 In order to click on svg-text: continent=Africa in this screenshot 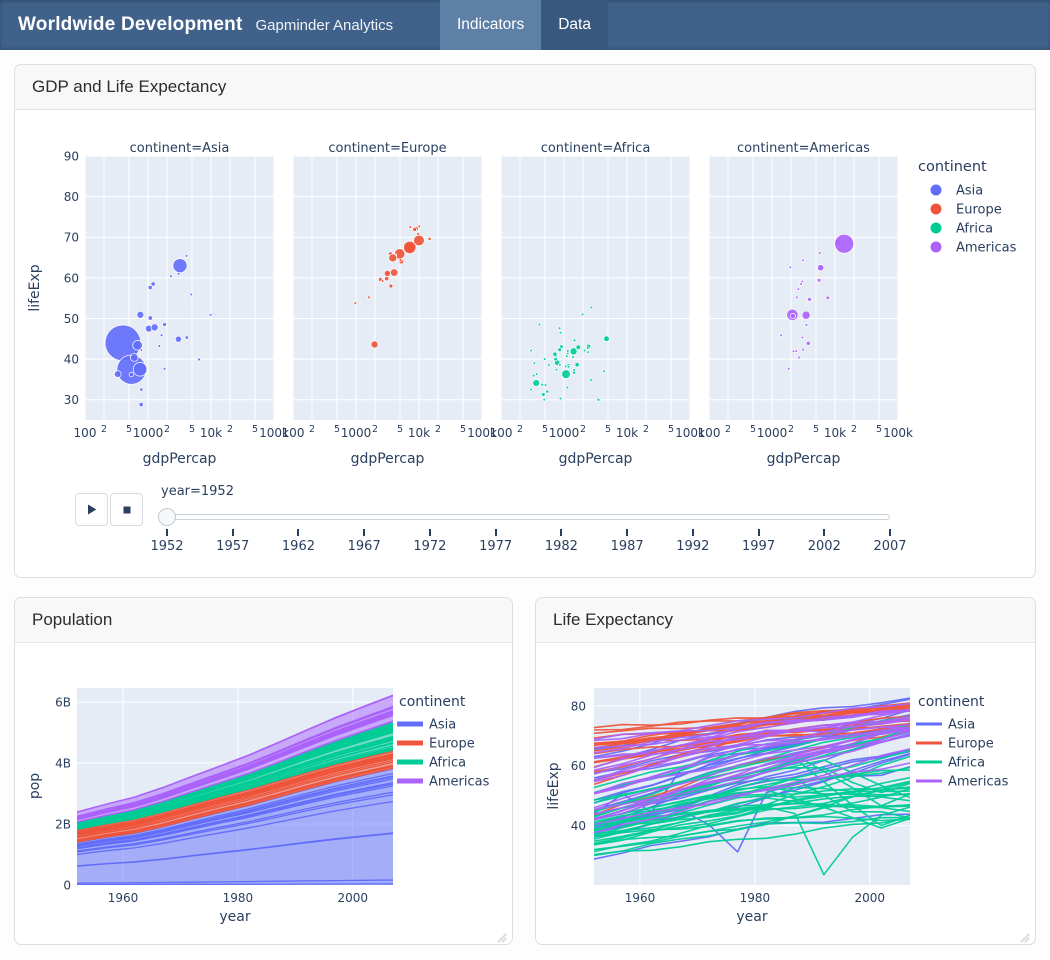, I will do `click(596, 148)`.